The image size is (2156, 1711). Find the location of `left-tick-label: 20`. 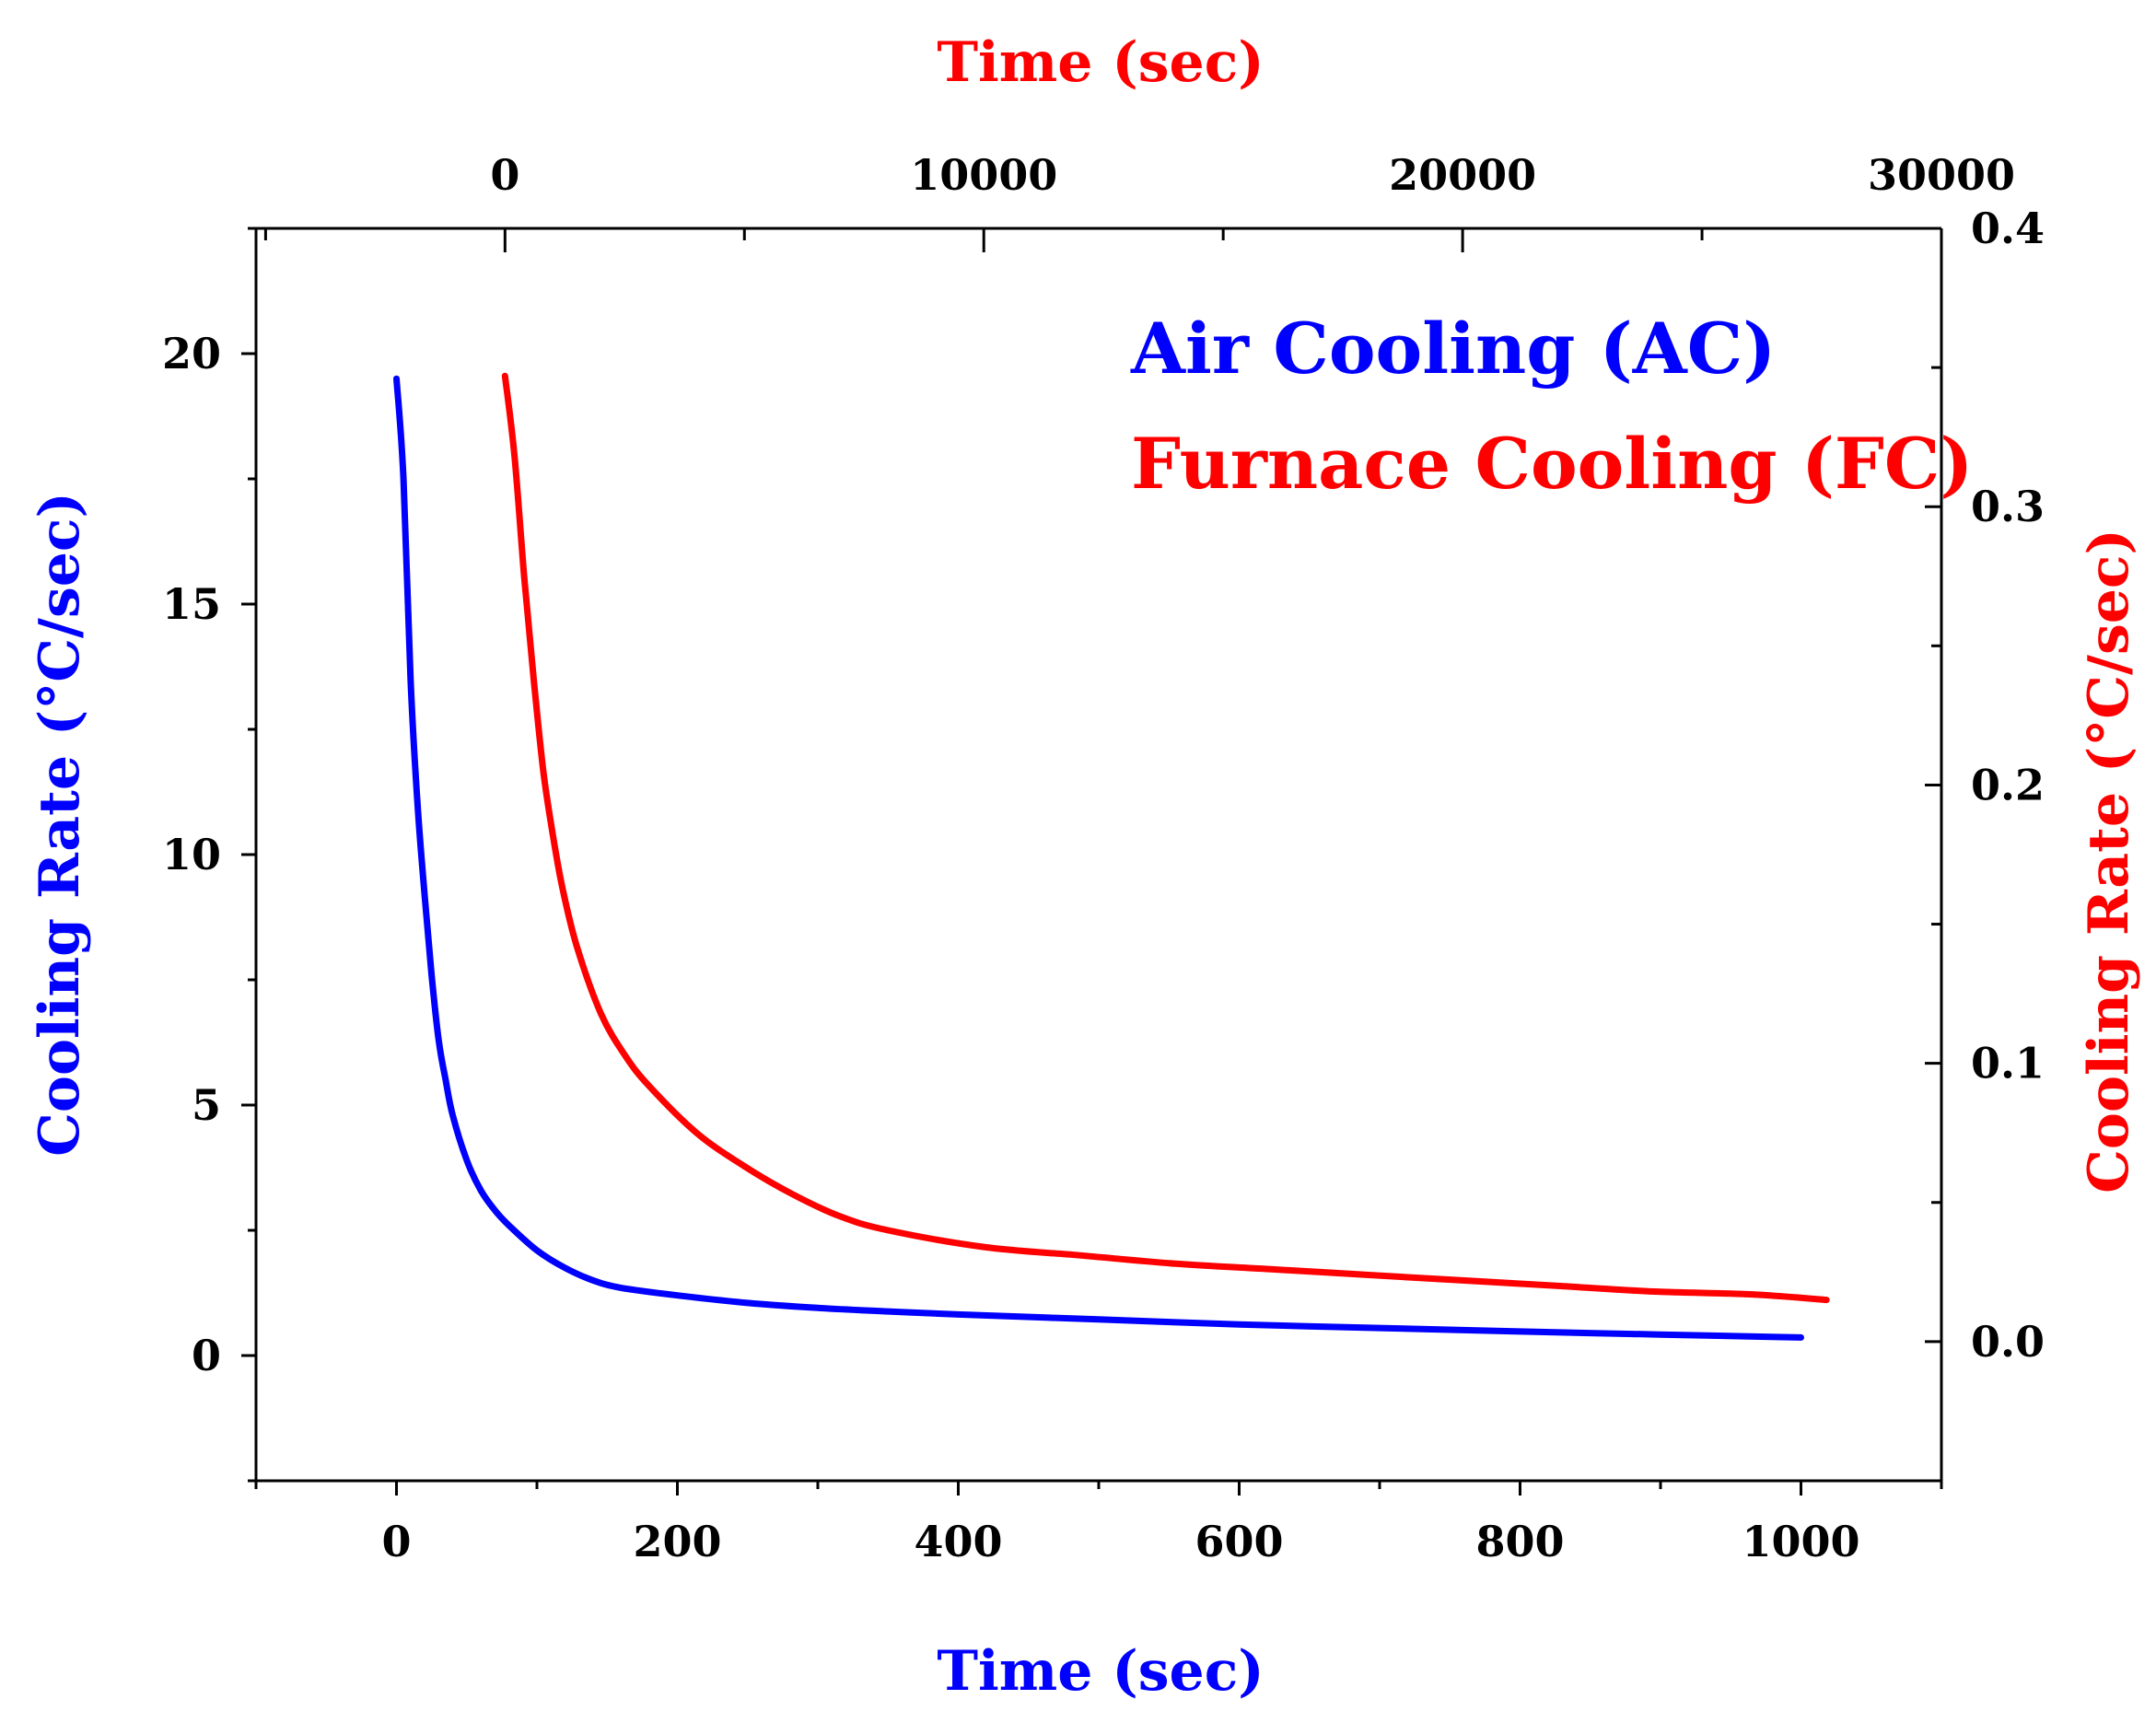

left-tick-label: 20 is located at coordinates (191, 354).